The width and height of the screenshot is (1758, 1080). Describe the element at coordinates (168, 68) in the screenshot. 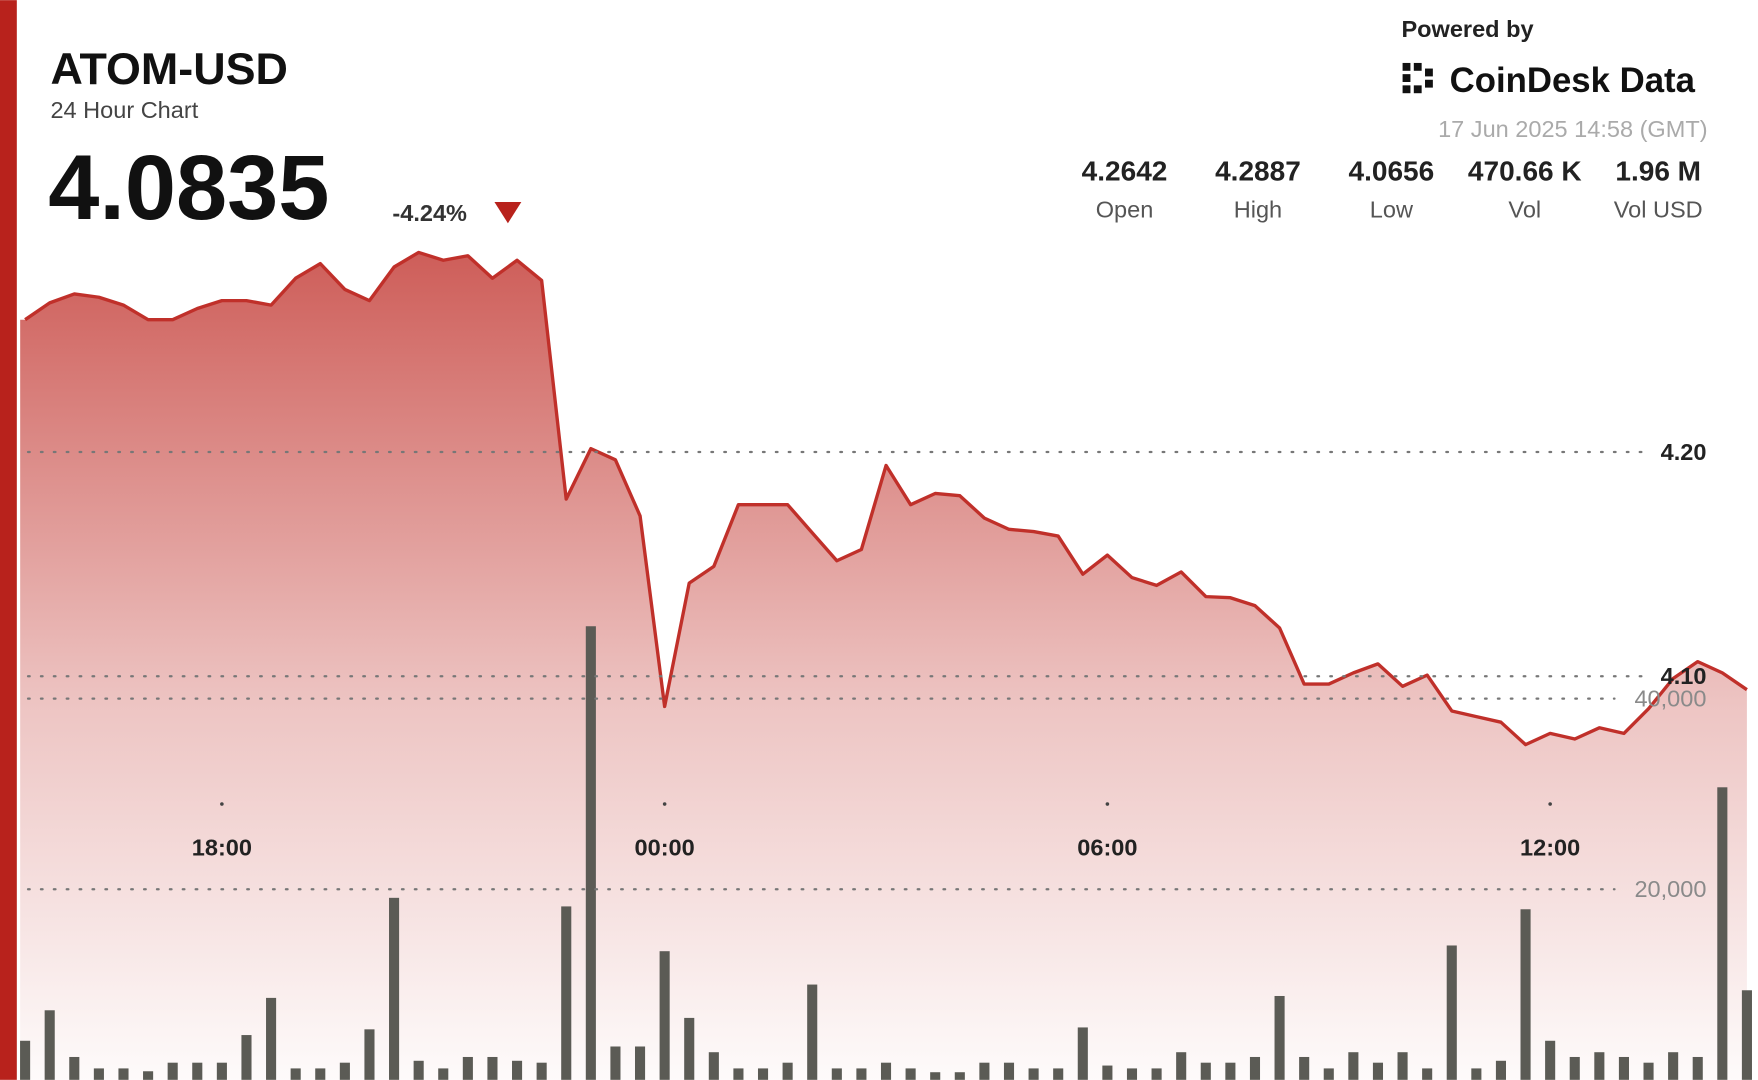

I see `symbol: ATOM-USD` at that location.